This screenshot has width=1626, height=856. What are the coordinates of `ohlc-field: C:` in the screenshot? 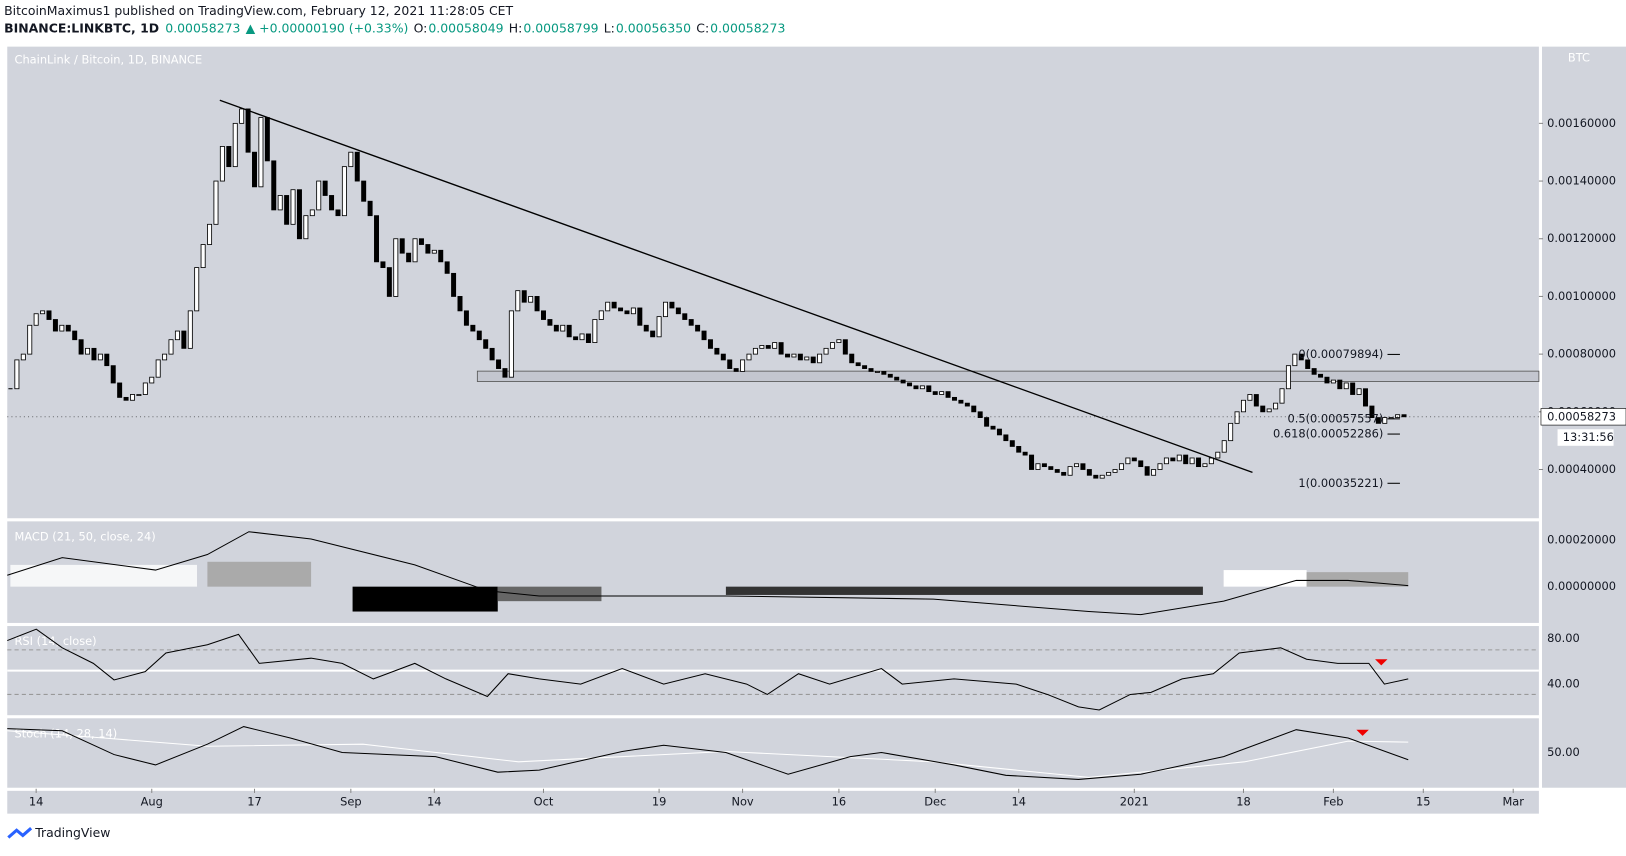 It's located at (702, 28).